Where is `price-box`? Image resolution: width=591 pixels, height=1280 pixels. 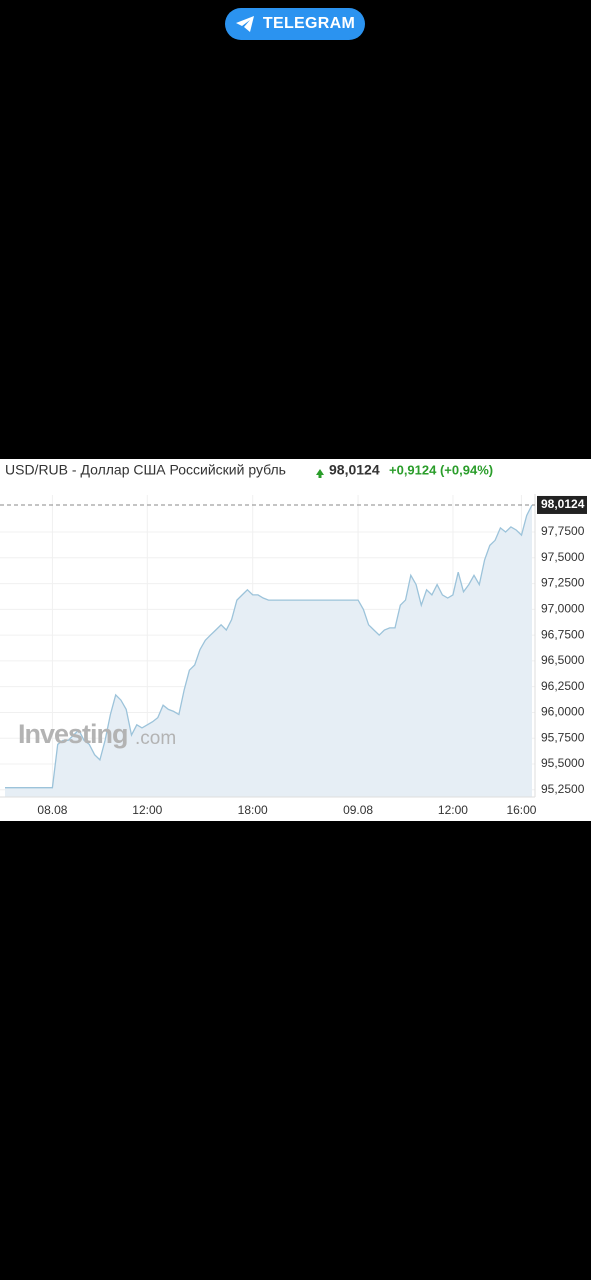
price-box is located at coordinates (562, 504).